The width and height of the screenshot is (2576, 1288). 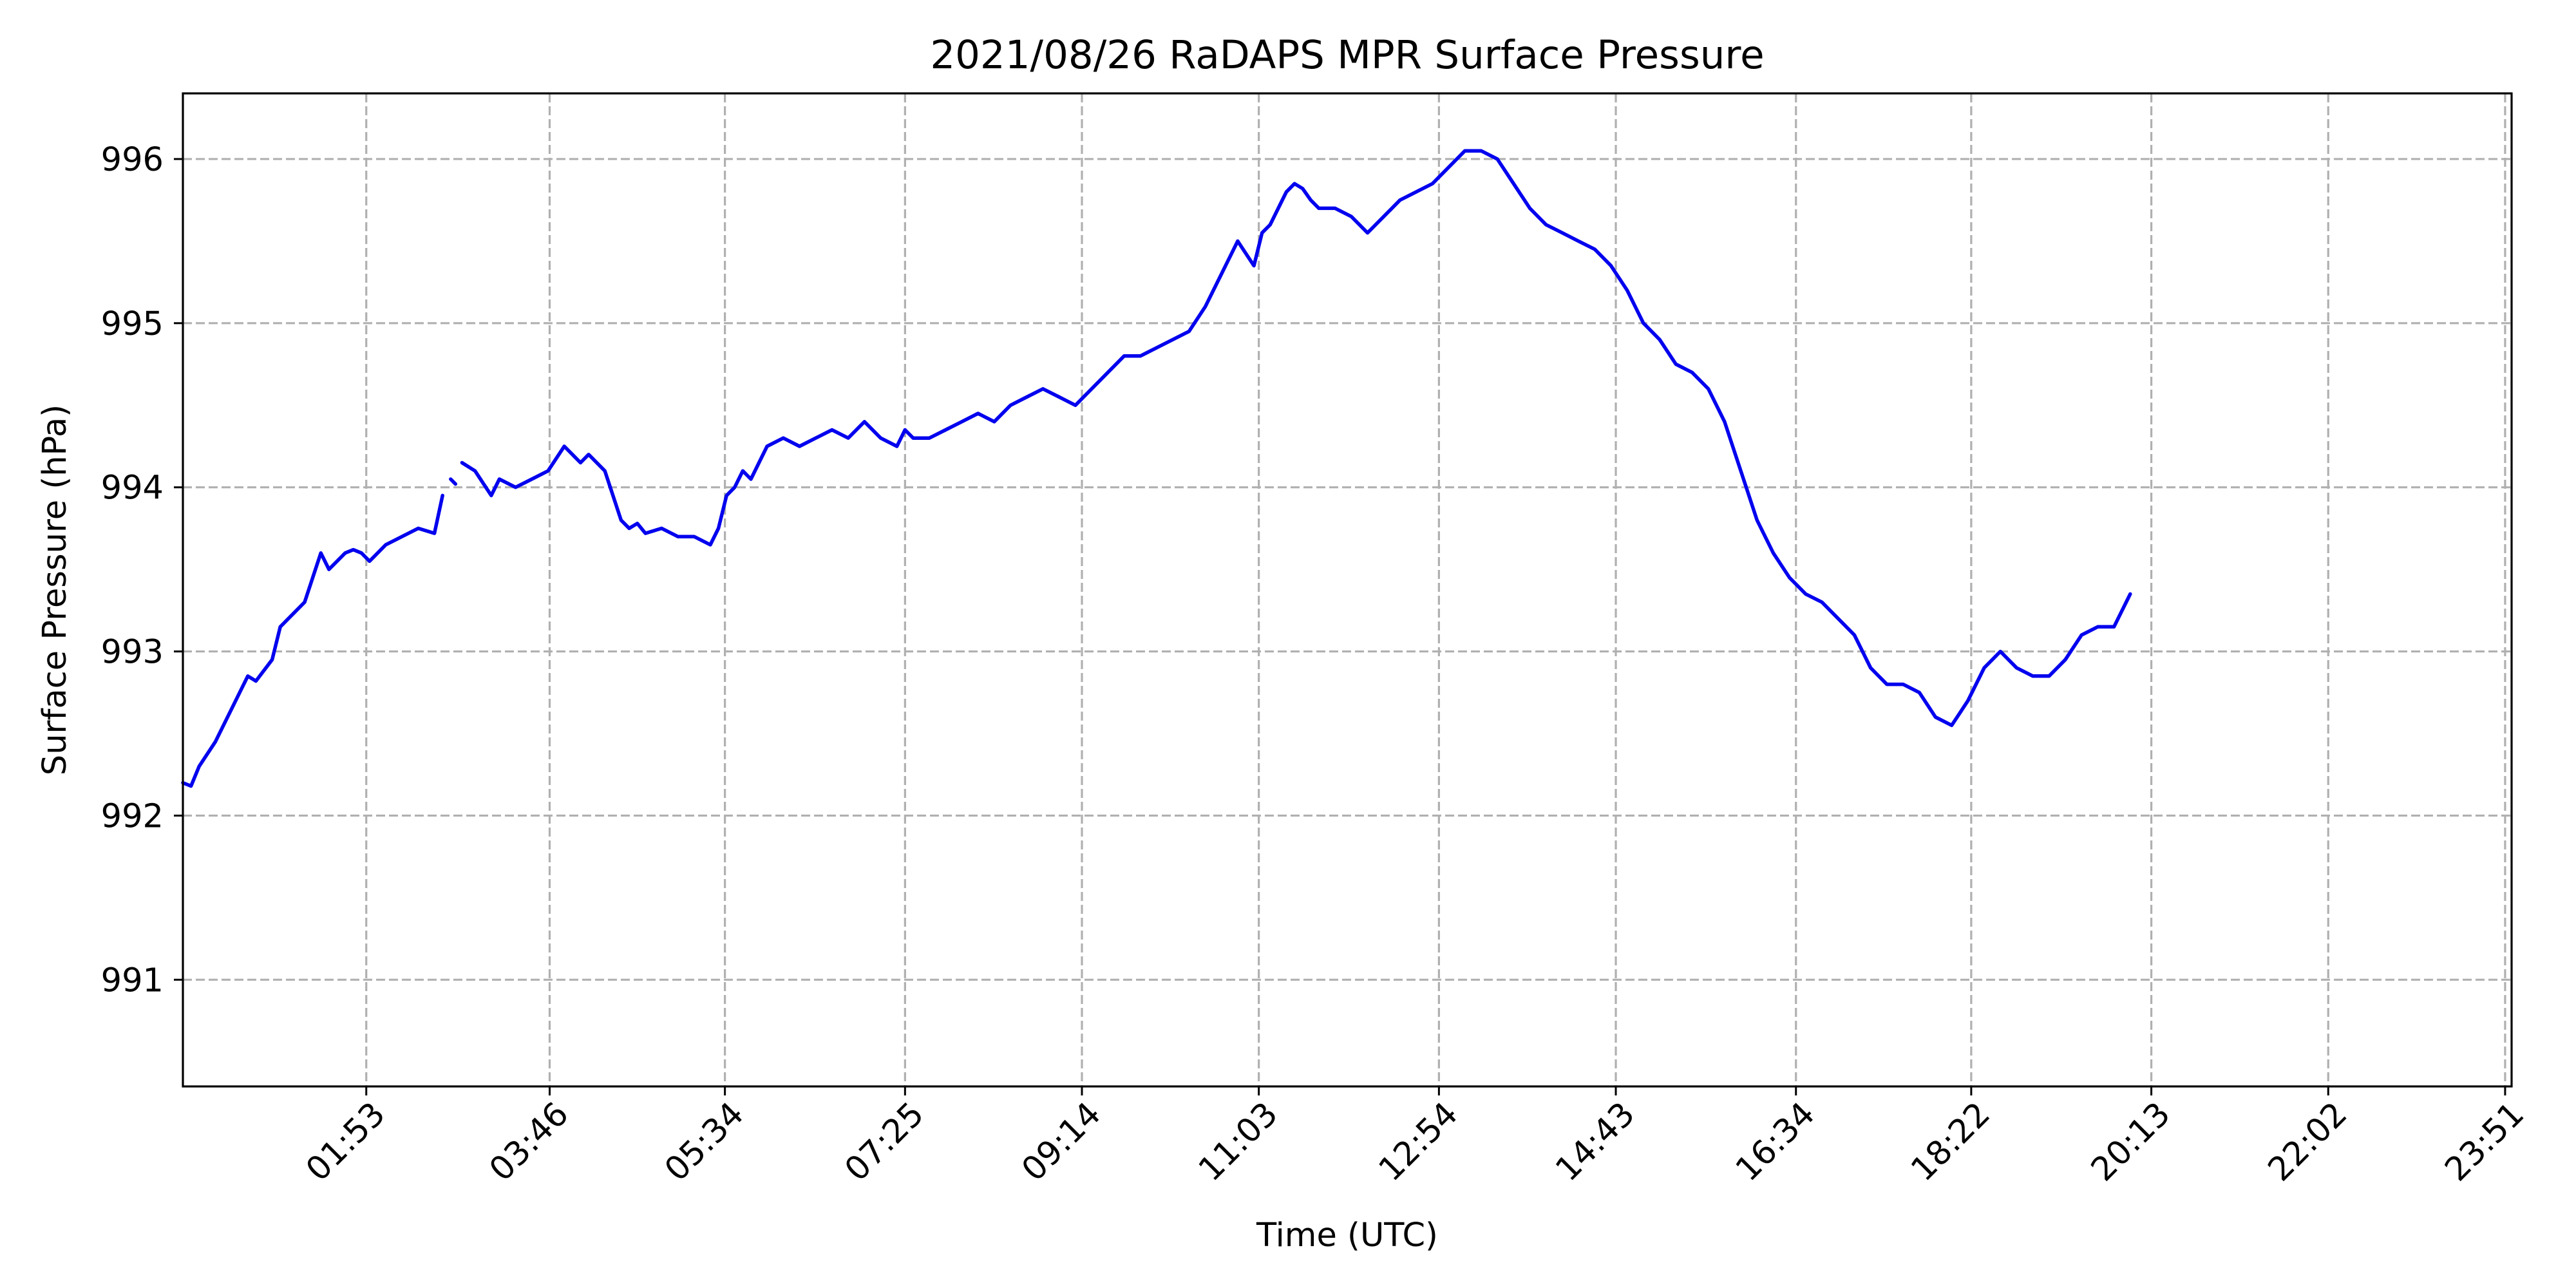 What do you see at coordinates (132, 324) in the screenshot?
I see `y-tick-label: 995` at bounding box center [132, 324].